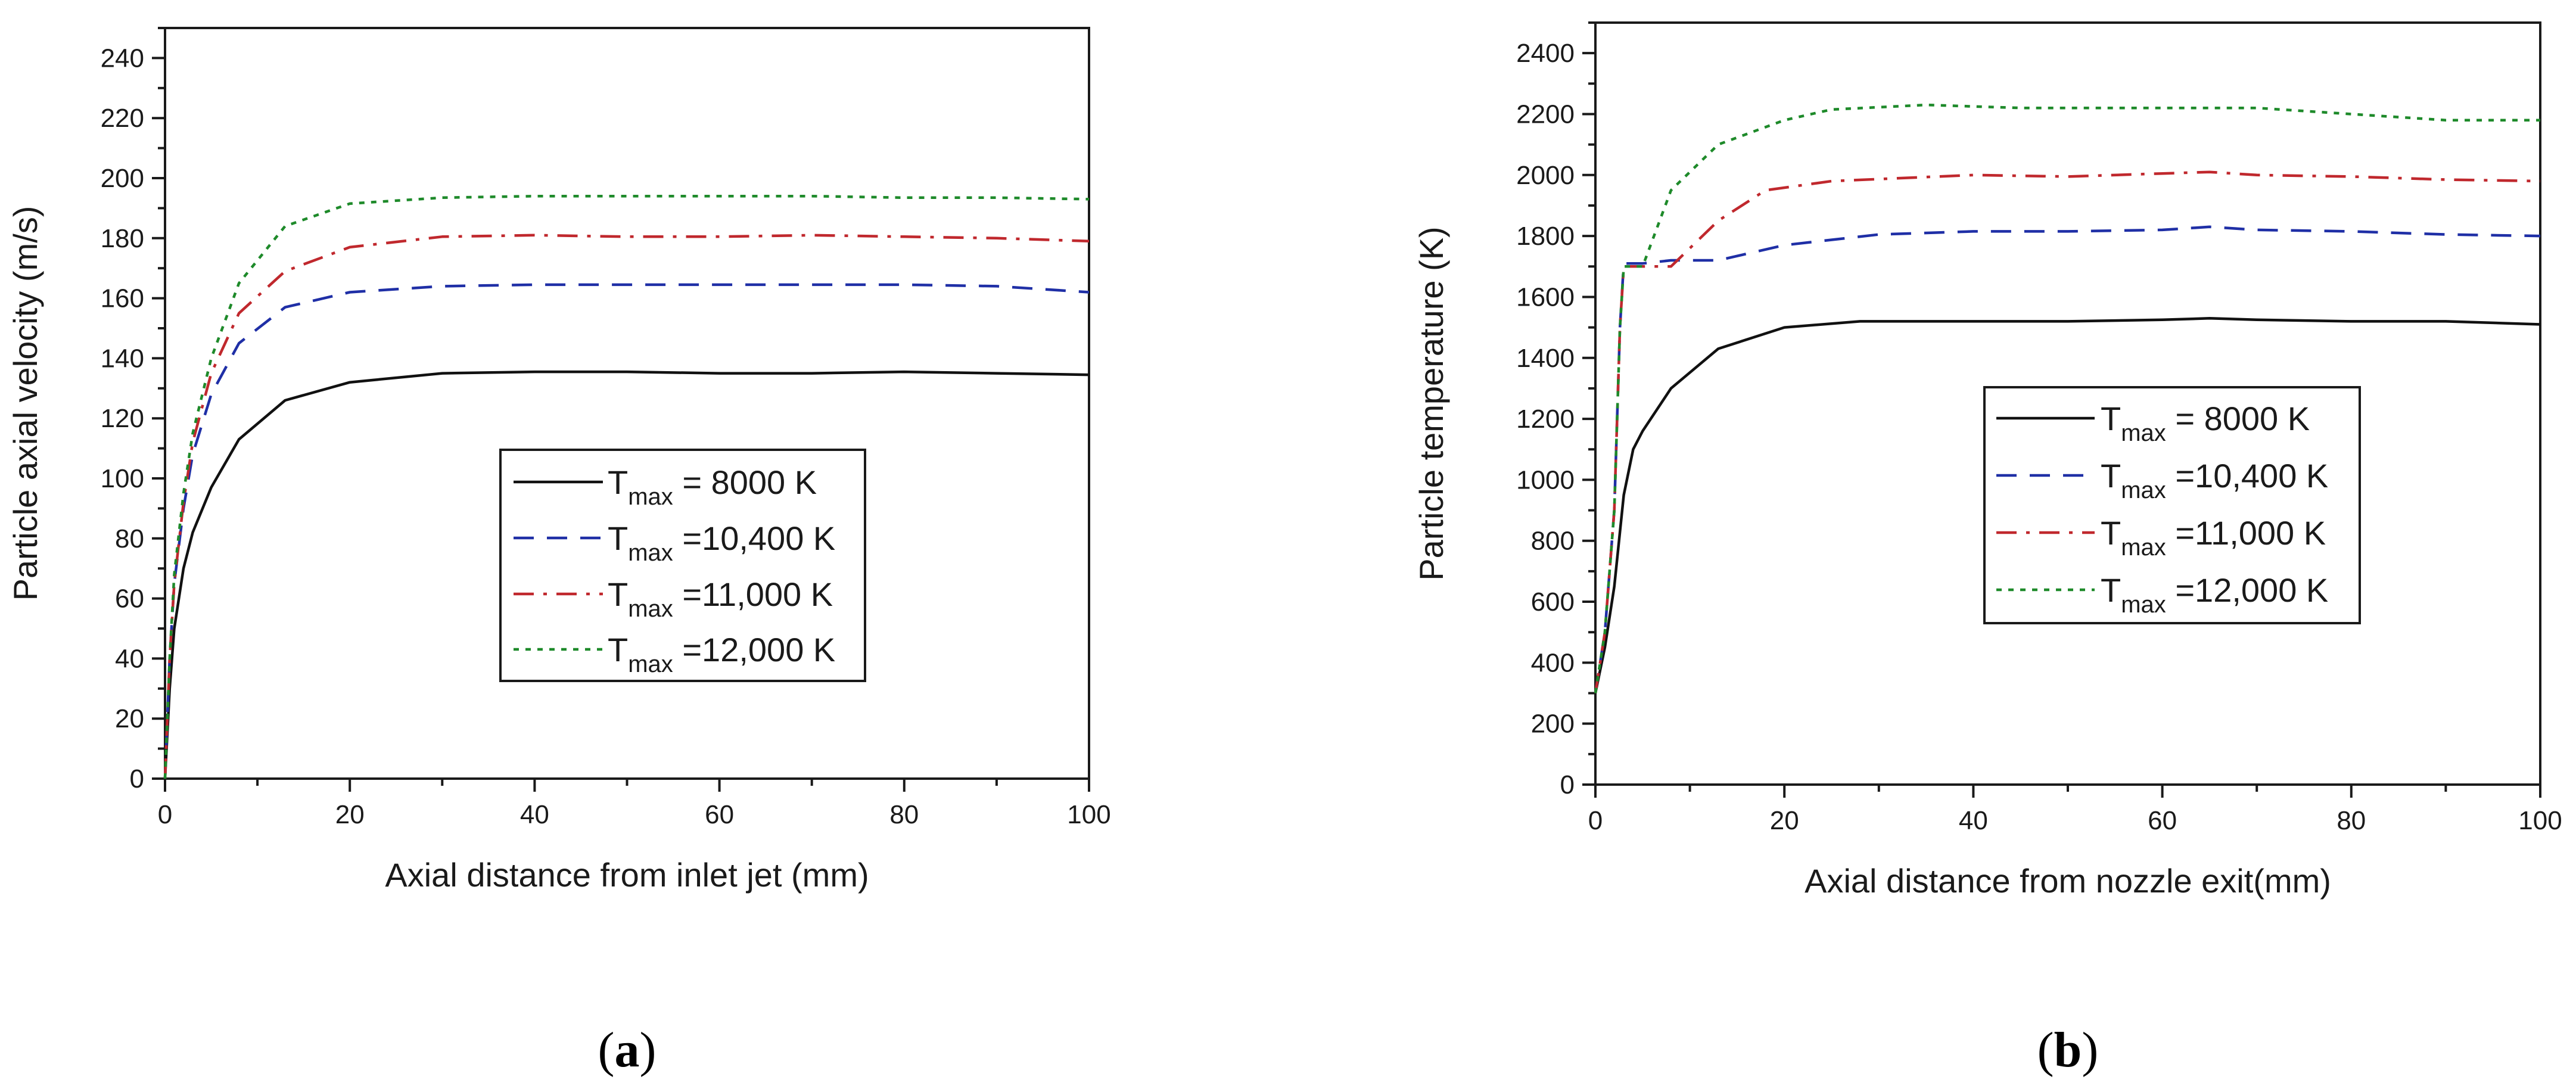  What do you see at coordinates (122, 478) in the screenshot?
I see `y-tick-label: 100` at bounding box center [122, 478].